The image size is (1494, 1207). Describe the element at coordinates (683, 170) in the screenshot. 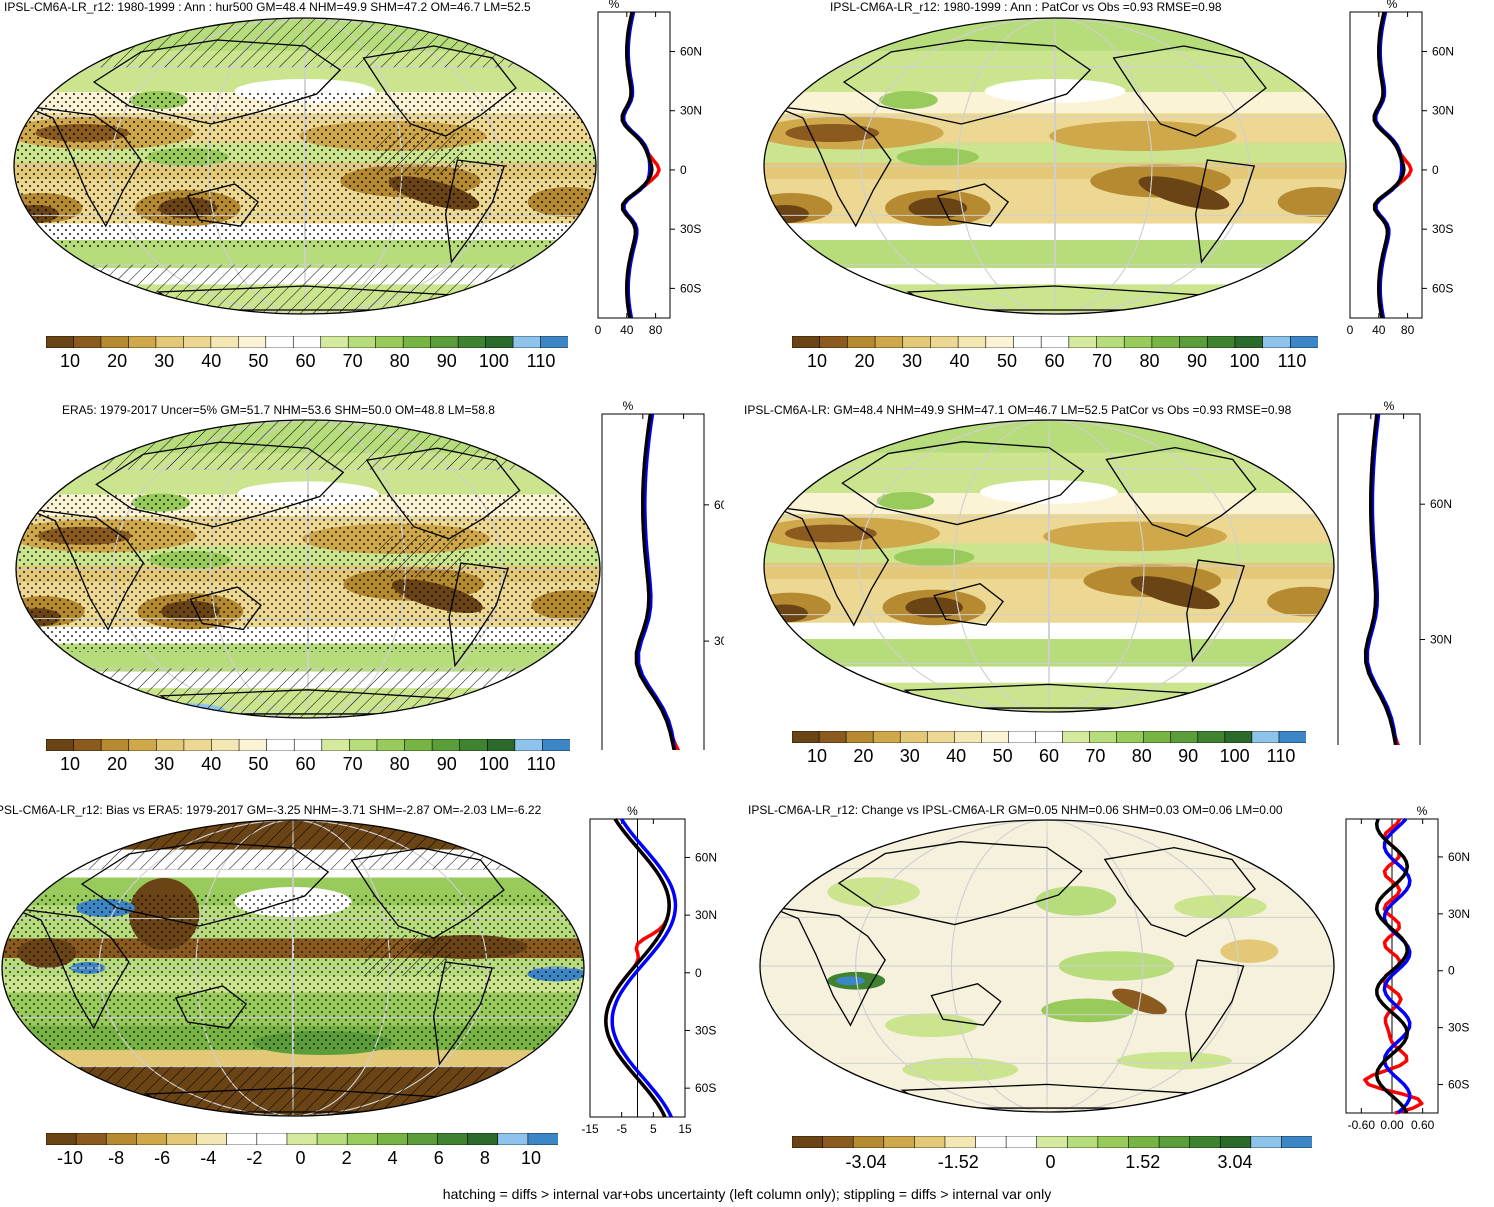

I see `latitude-tick-label: 0` at that location.